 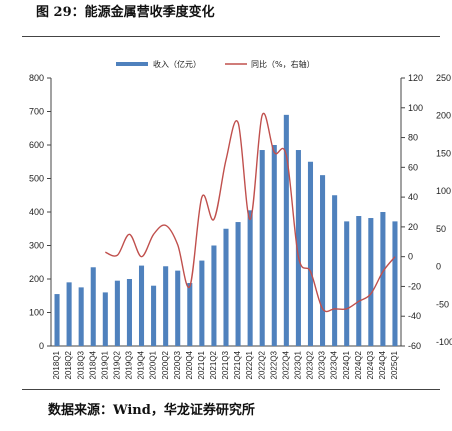 I want to click on y-right-tick-label: -60, so click(x=414, y=346).